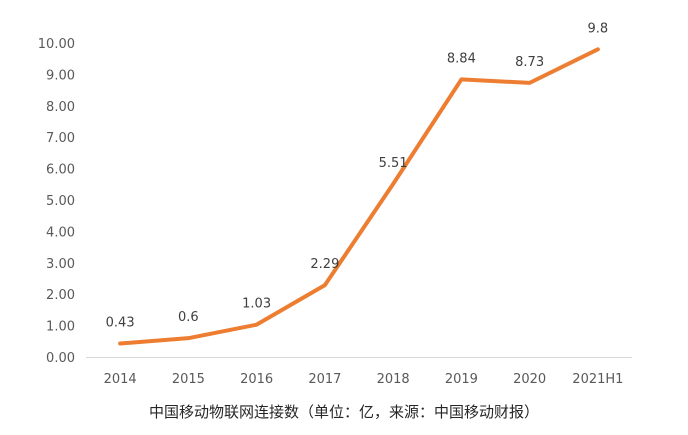 The image size is (688, 435). What do you see at coordinates (393, 379) in the screenshot?
I see `x-tick-label: 2018` at bounding box center [393, 379].